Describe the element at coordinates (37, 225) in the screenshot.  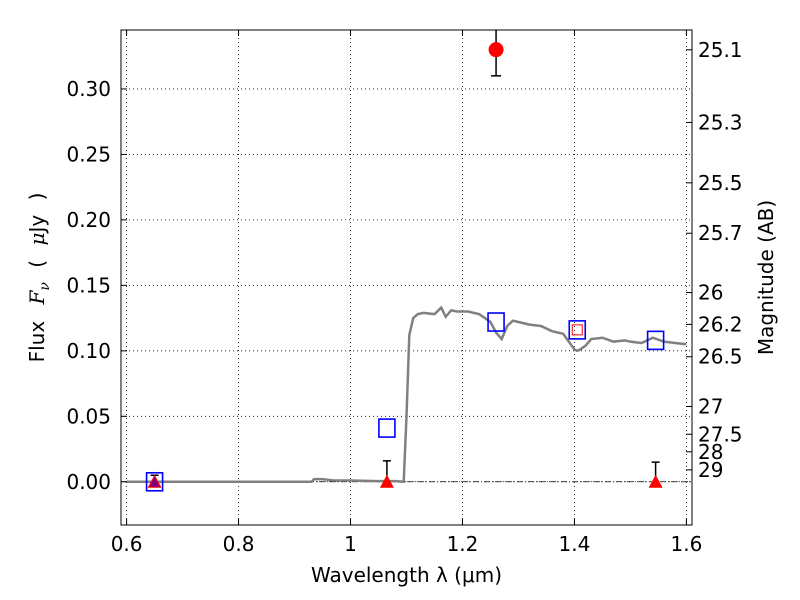
I see `y-title-unit: Jy` at that location.